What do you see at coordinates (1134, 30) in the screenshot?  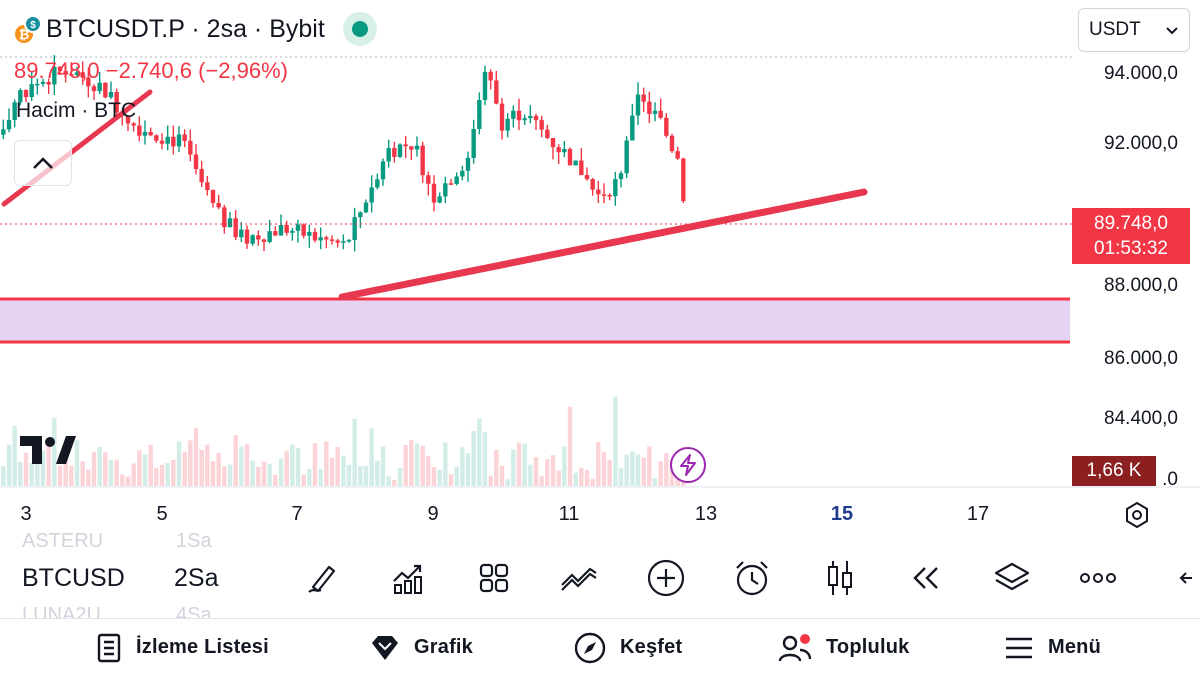 I see `currency-select: USDT` at bounding box center [1134, 30].